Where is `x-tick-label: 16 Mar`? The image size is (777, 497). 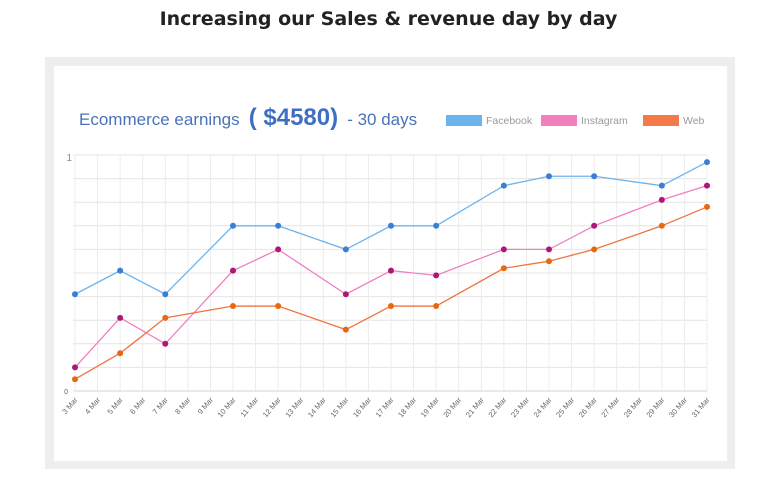 x-tick-label: 16 Mar is located at coordinates (362, 407).